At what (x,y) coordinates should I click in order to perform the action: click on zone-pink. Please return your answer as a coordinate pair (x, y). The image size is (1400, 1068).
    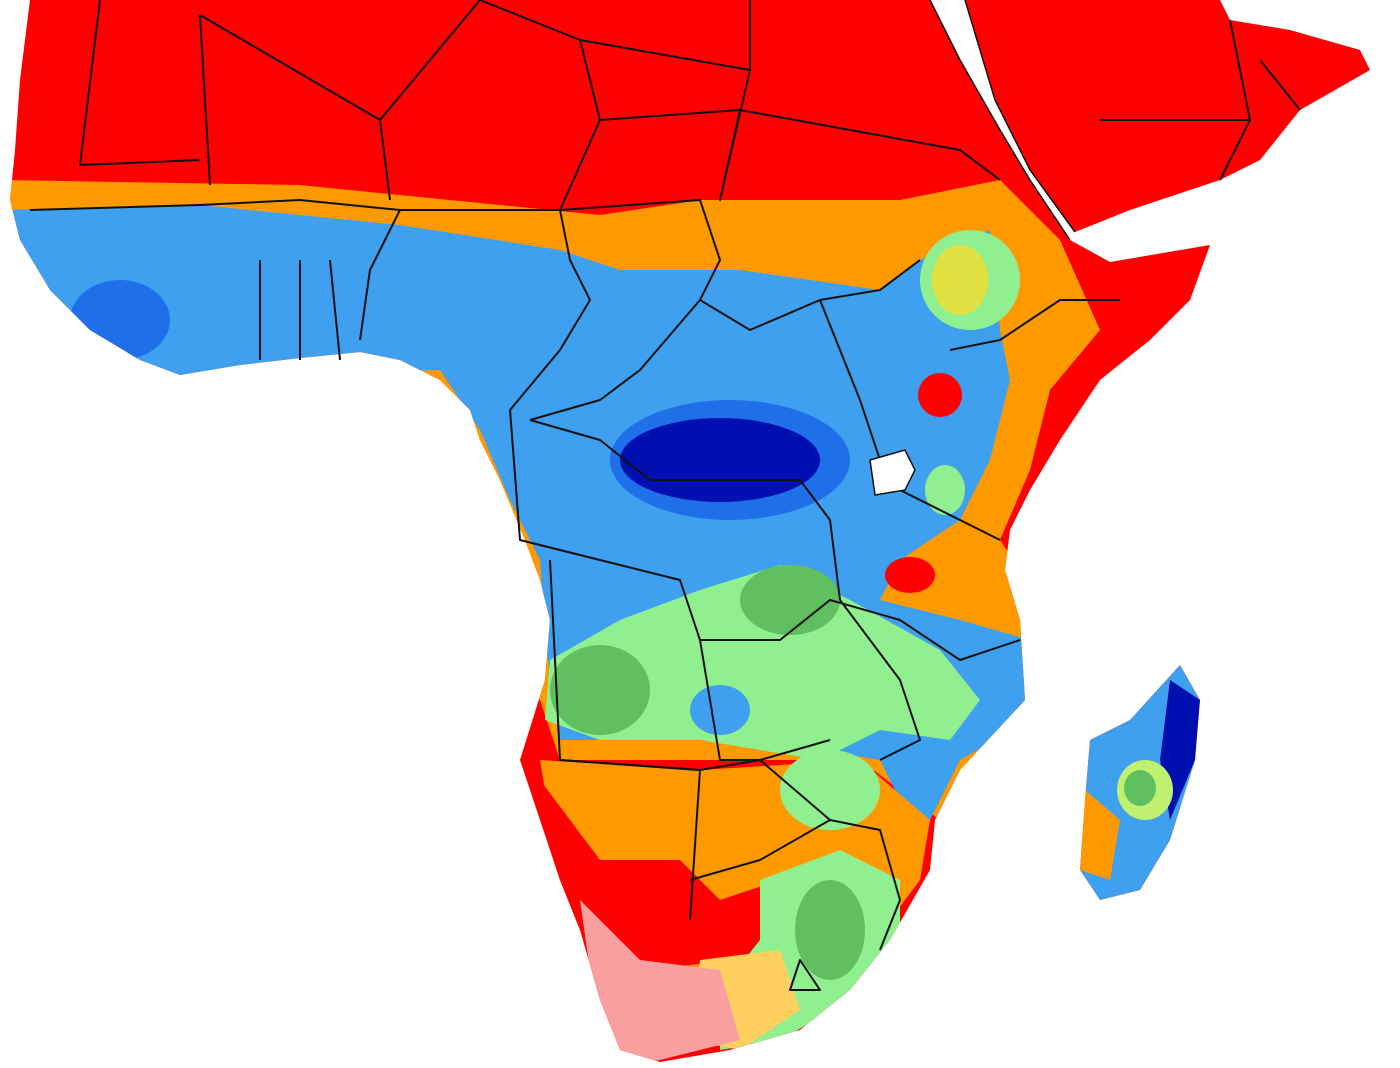
    Looking at the image, I should click on (660, 981).